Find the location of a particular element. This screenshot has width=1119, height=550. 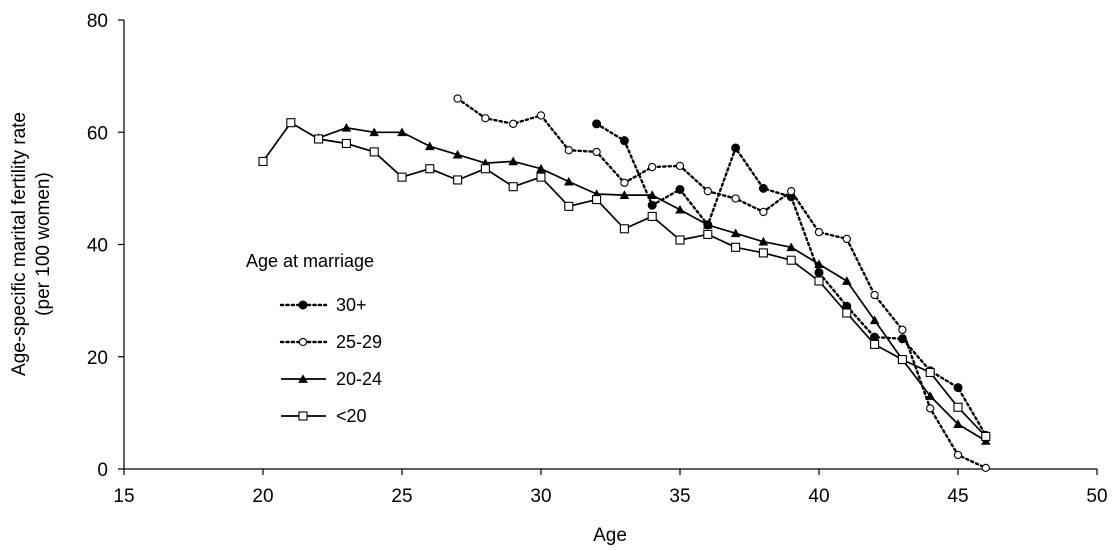

legend-label-20-24: 20-24 is located at coordinates (359, 379).